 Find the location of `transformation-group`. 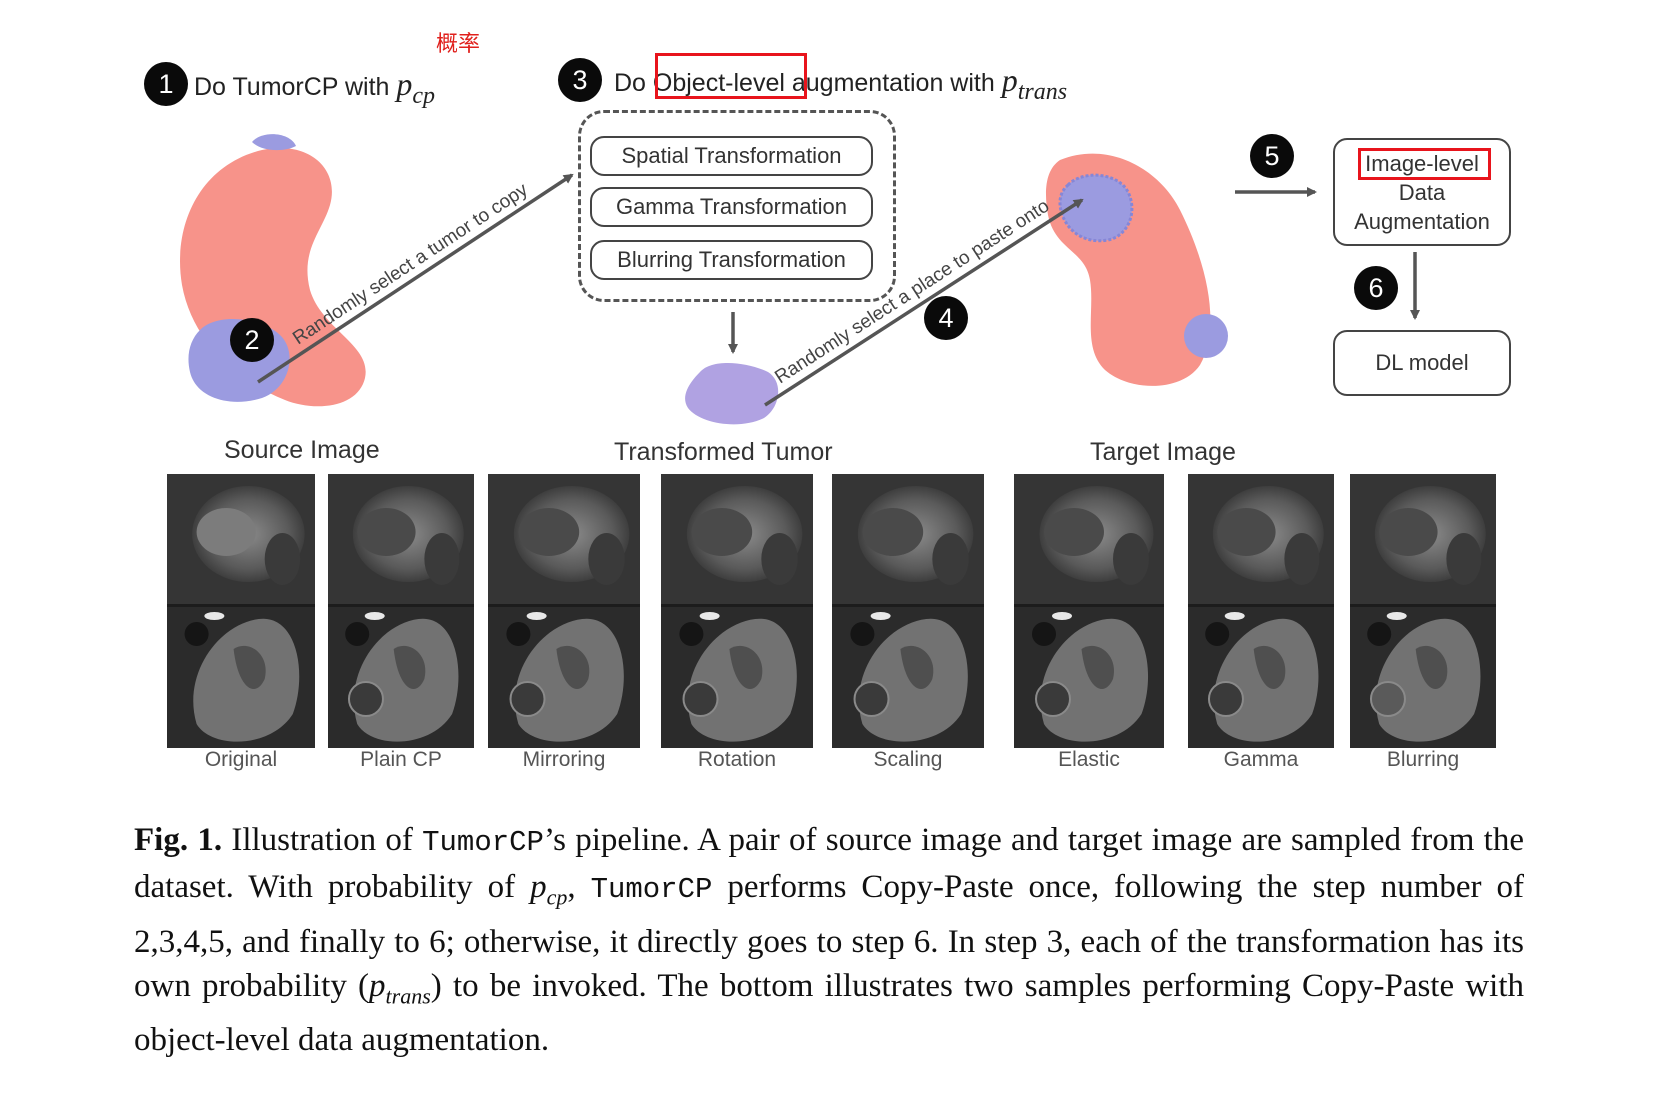

transformation-group is located at coordinates (737, 206).